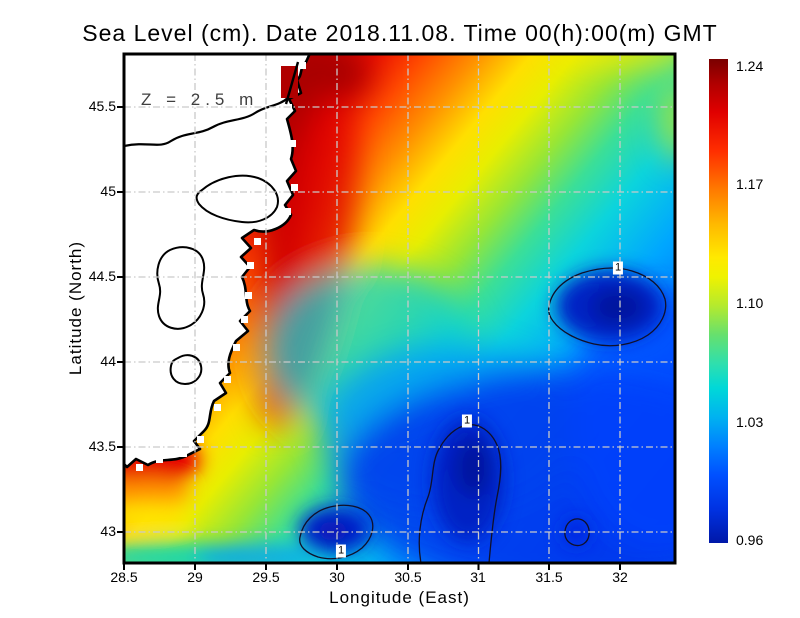  Describe the element at coordinates (750, 66) in the screenshot. I see `colorbar-tick-label: 1.24` at that location.